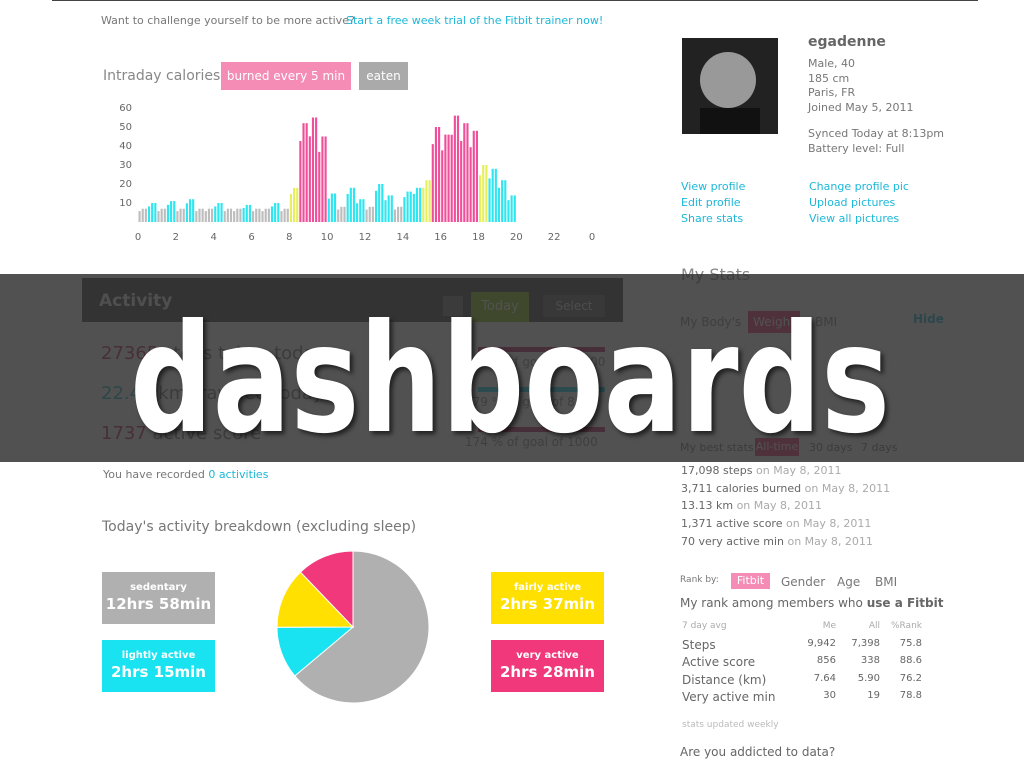 The width and height of the screenshot is (1024, 768). What do you see at coordinates (365, 237) in the screenshot?
I see `x-tick-label: 12` at bounding box center [365, 237].